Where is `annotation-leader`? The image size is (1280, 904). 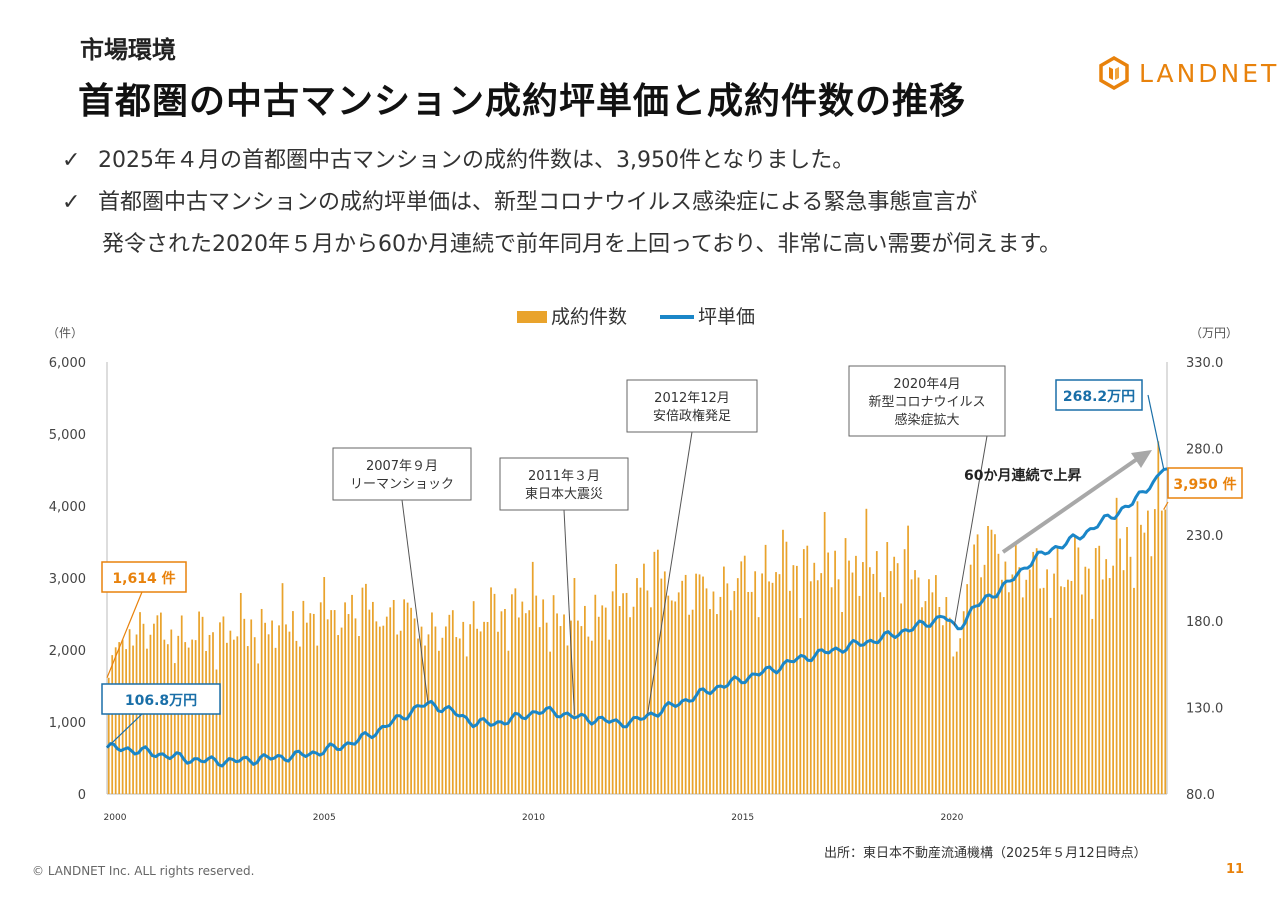 annotation-leader is located at coordinates (415, 601).